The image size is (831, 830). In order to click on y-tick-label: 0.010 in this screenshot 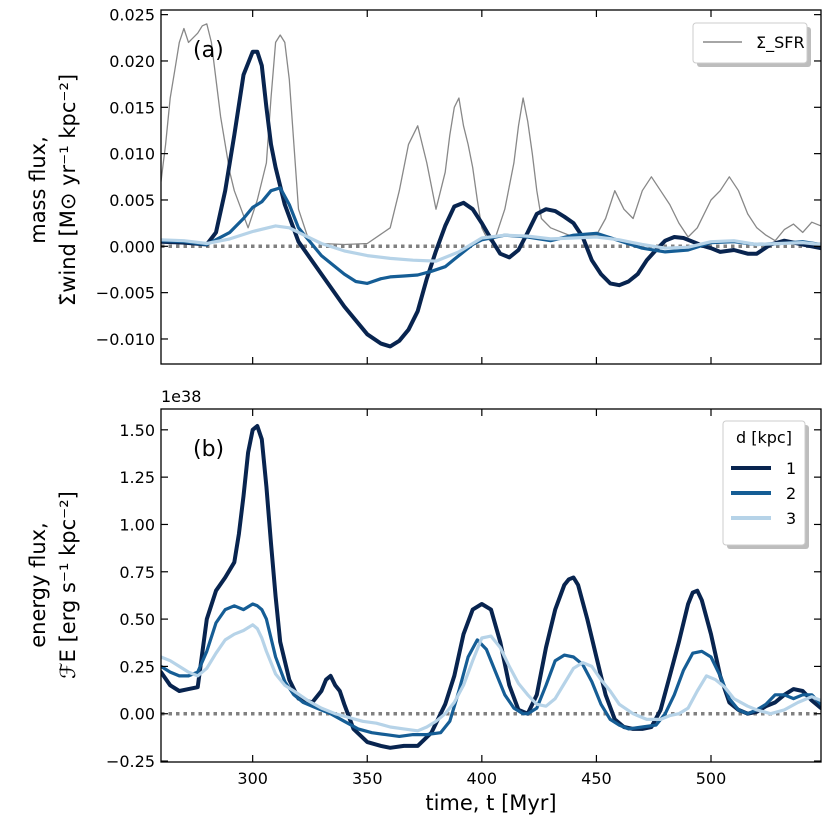, I will do `click(132, 154)`.